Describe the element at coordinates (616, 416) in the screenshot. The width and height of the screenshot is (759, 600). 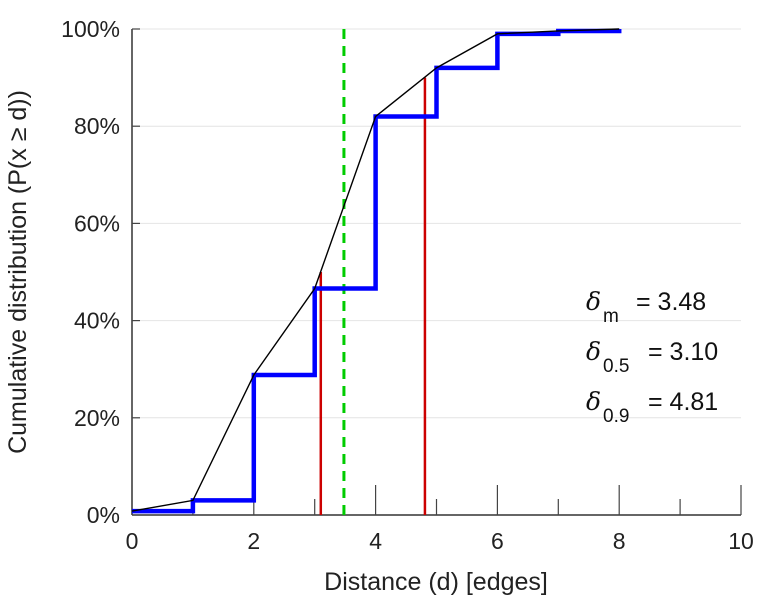
I see `annotation-subscript: 0.9` at that location.